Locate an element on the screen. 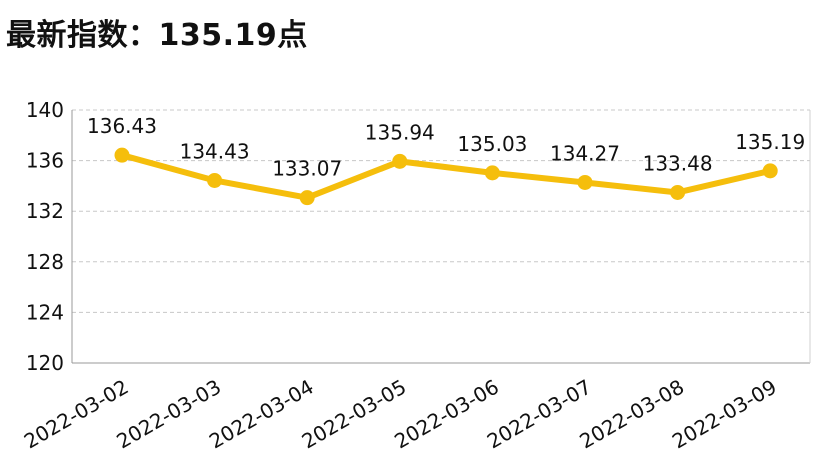  y-tick-label: 128 is located at coordinates (45, 262).